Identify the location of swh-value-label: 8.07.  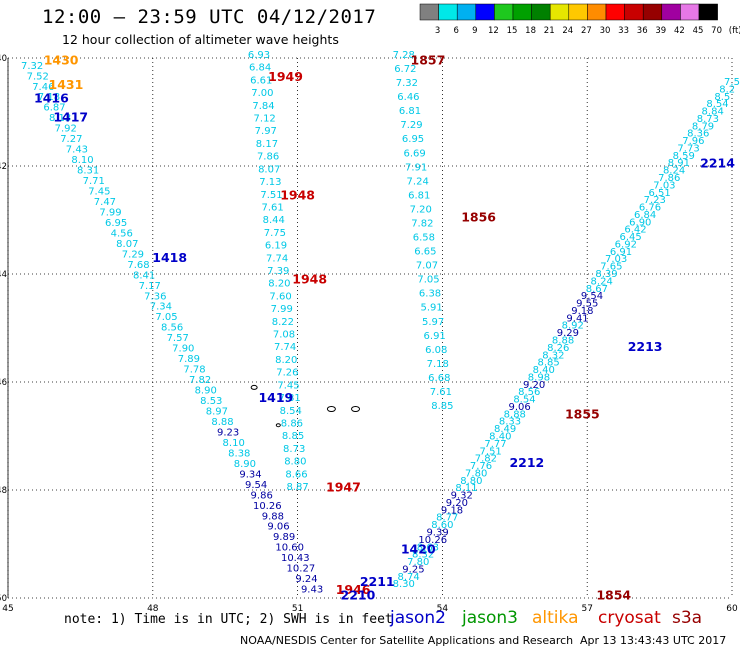
(127, 244).